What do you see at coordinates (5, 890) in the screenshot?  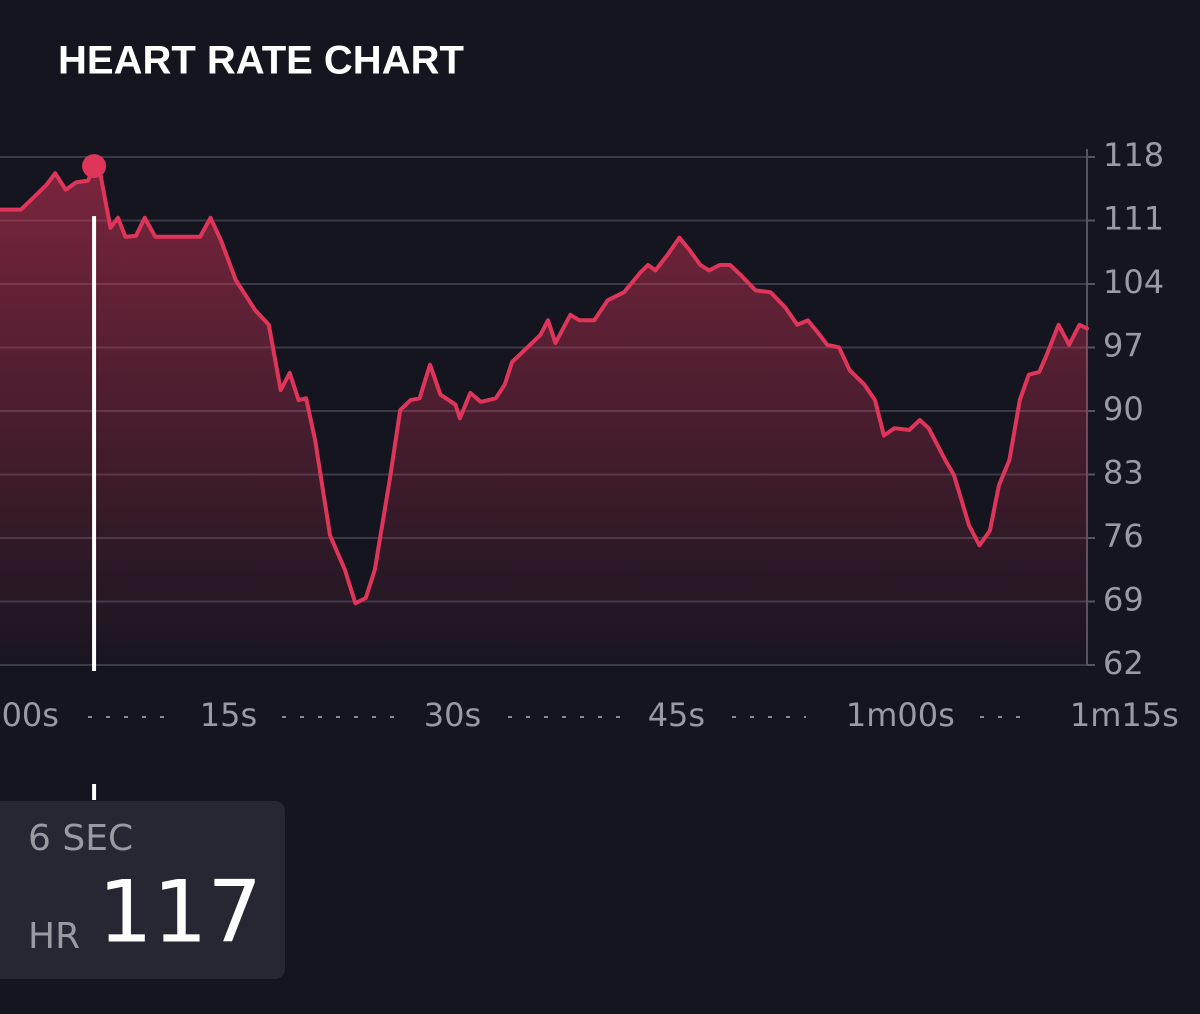 I see `tooltip-panel-edge` at bounding box center [5, 890].